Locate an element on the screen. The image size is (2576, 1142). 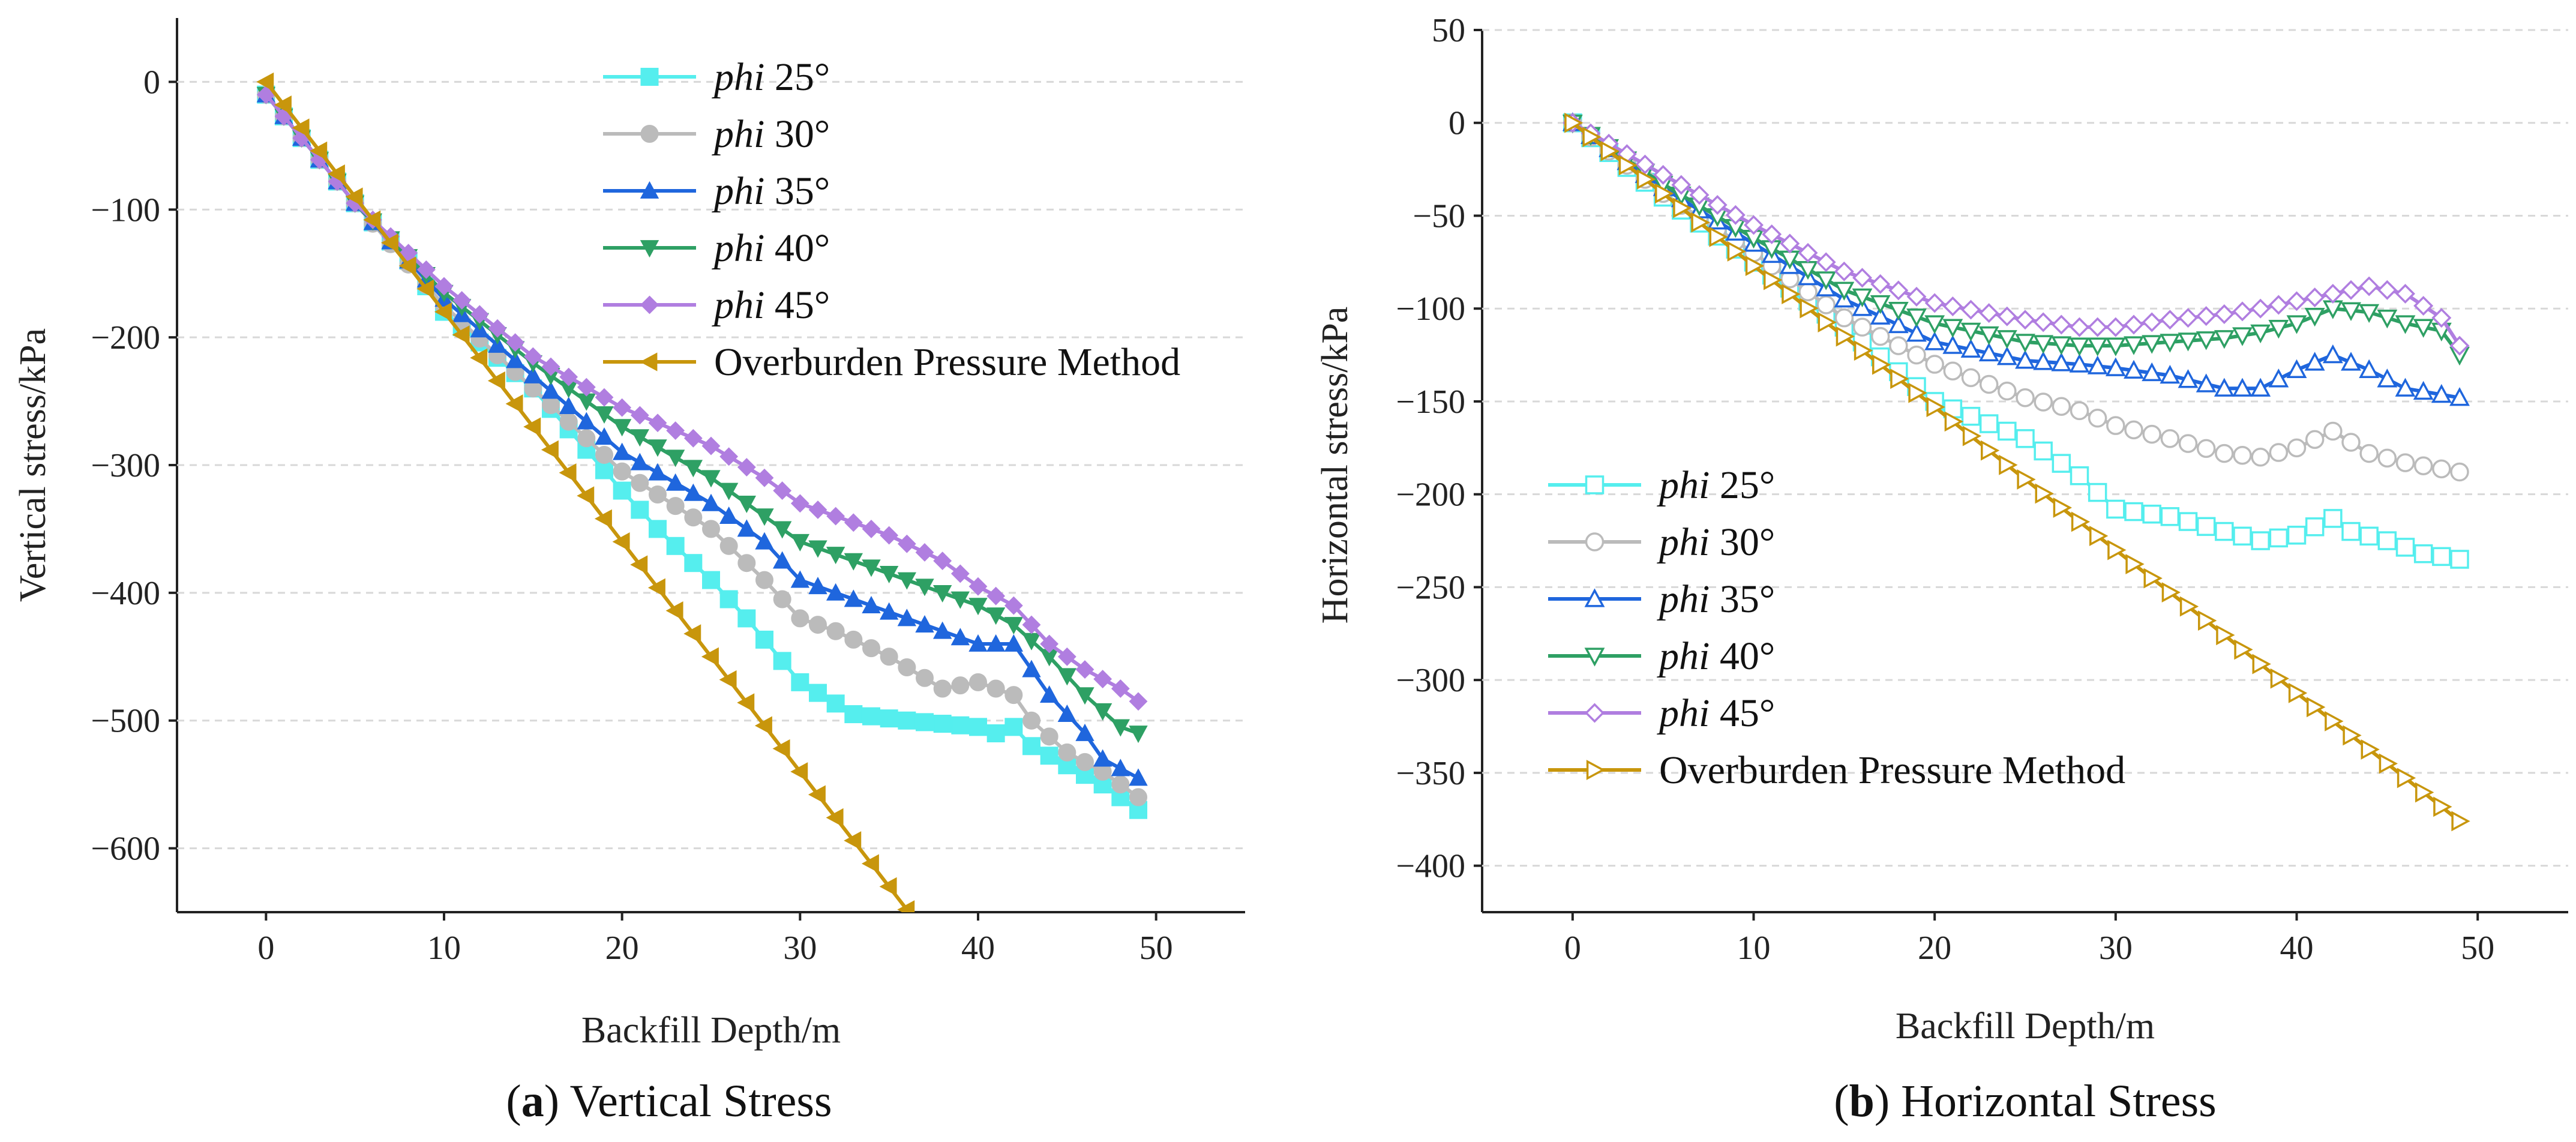
y-axis-title: Horizontal stress/kPa is located at coordinates (1335, 465).